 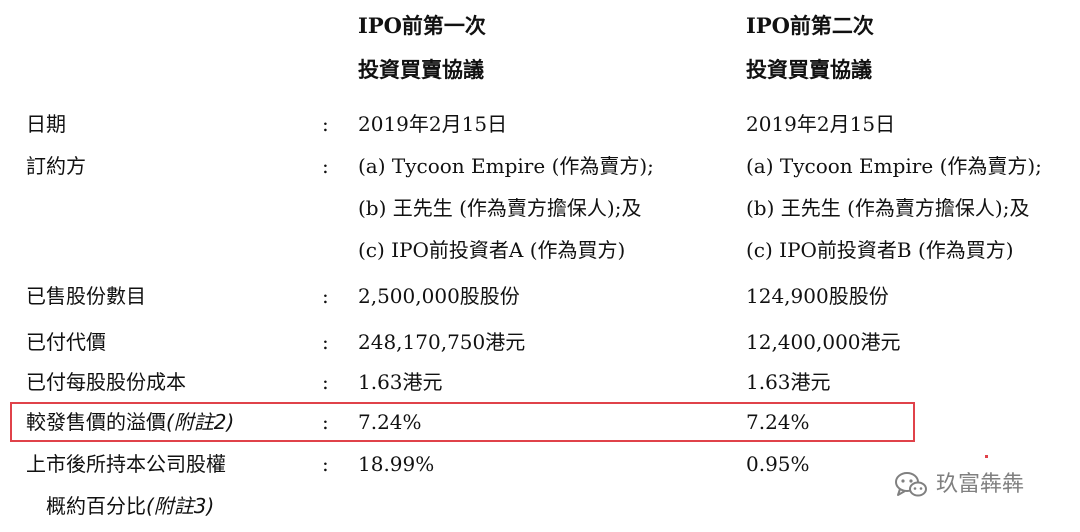 I want to click on watermark-text: 玖富犇犇, so click(x=980, y=484).